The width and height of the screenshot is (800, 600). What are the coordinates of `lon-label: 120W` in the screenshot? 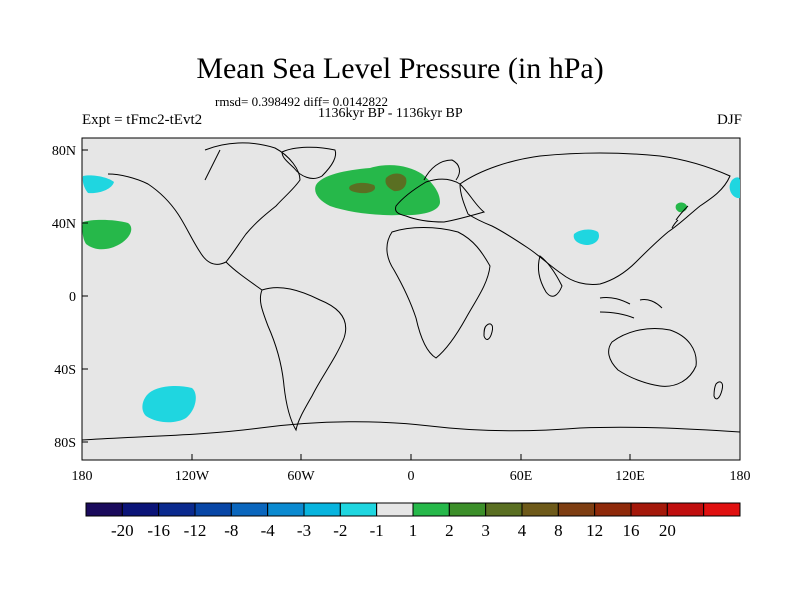 It's located at (192, 476).